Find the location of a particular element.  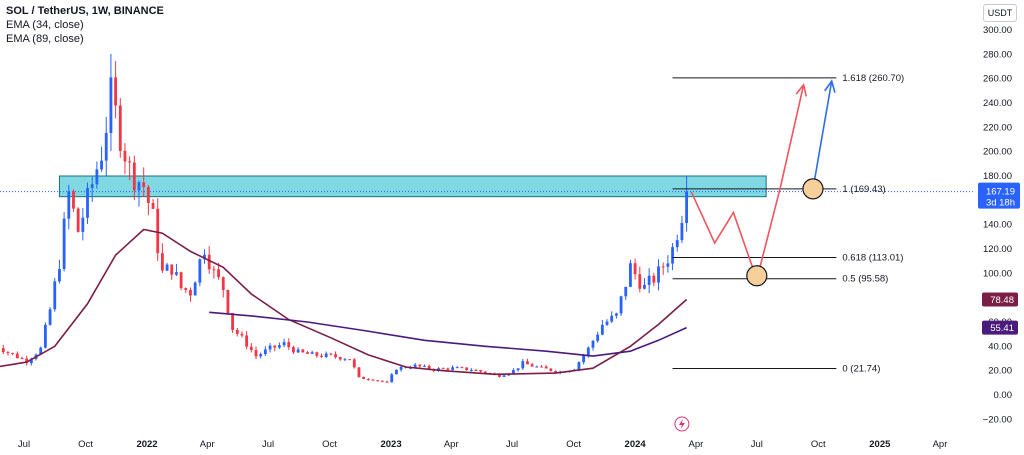

x-axis-tick-label: 2023 is located at coordinates (390, 444).